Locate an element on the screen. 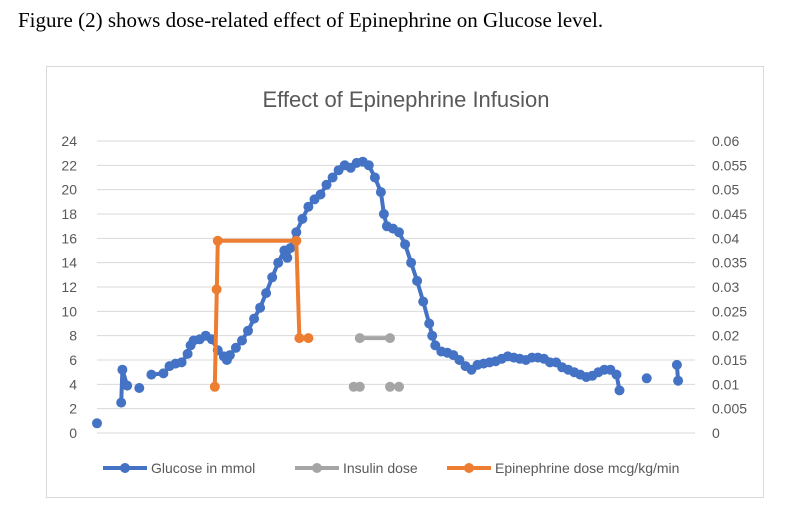 The width and height of the screenshot is (786, 522). left-tick-label: 14 is located at coordinates (69, 263).